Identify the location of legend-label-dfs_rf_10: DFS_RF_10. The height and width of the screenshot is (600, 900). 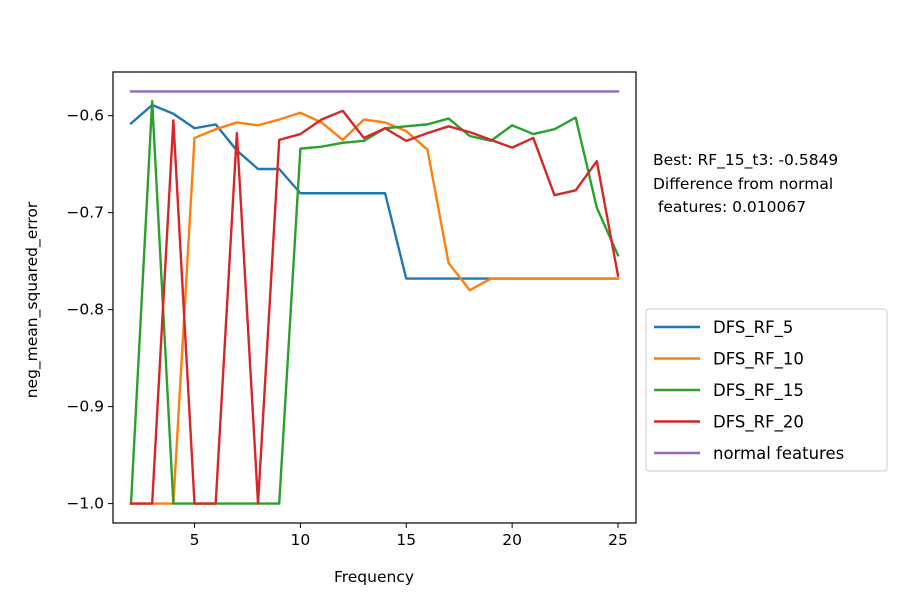
(758, 360).